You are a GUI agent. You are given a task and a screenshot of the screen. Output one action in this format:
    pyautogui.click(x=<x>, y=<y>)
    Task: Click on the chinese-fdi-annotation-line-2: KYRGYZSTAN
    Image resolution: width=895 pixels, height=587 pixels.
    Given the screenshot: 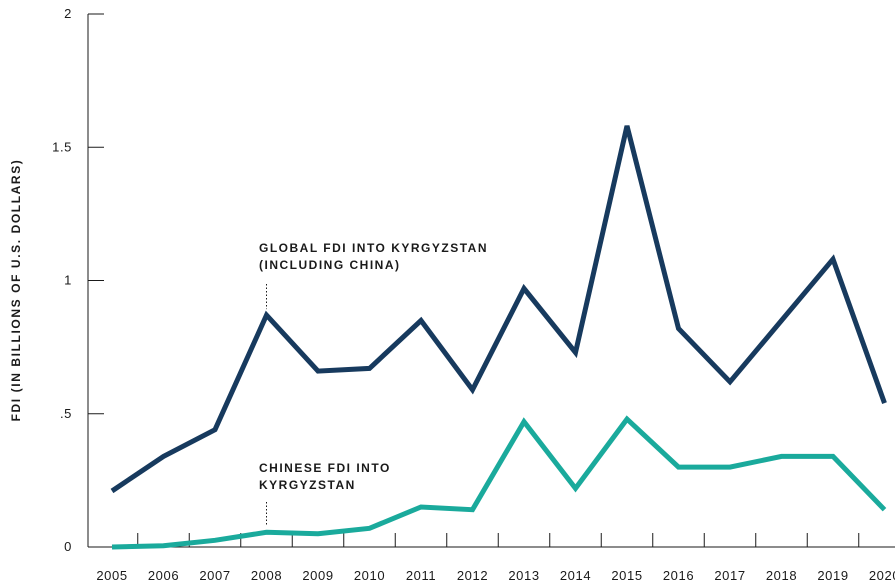 What is the action you would take?
    pyautogui.click(x=307, y=485)
    